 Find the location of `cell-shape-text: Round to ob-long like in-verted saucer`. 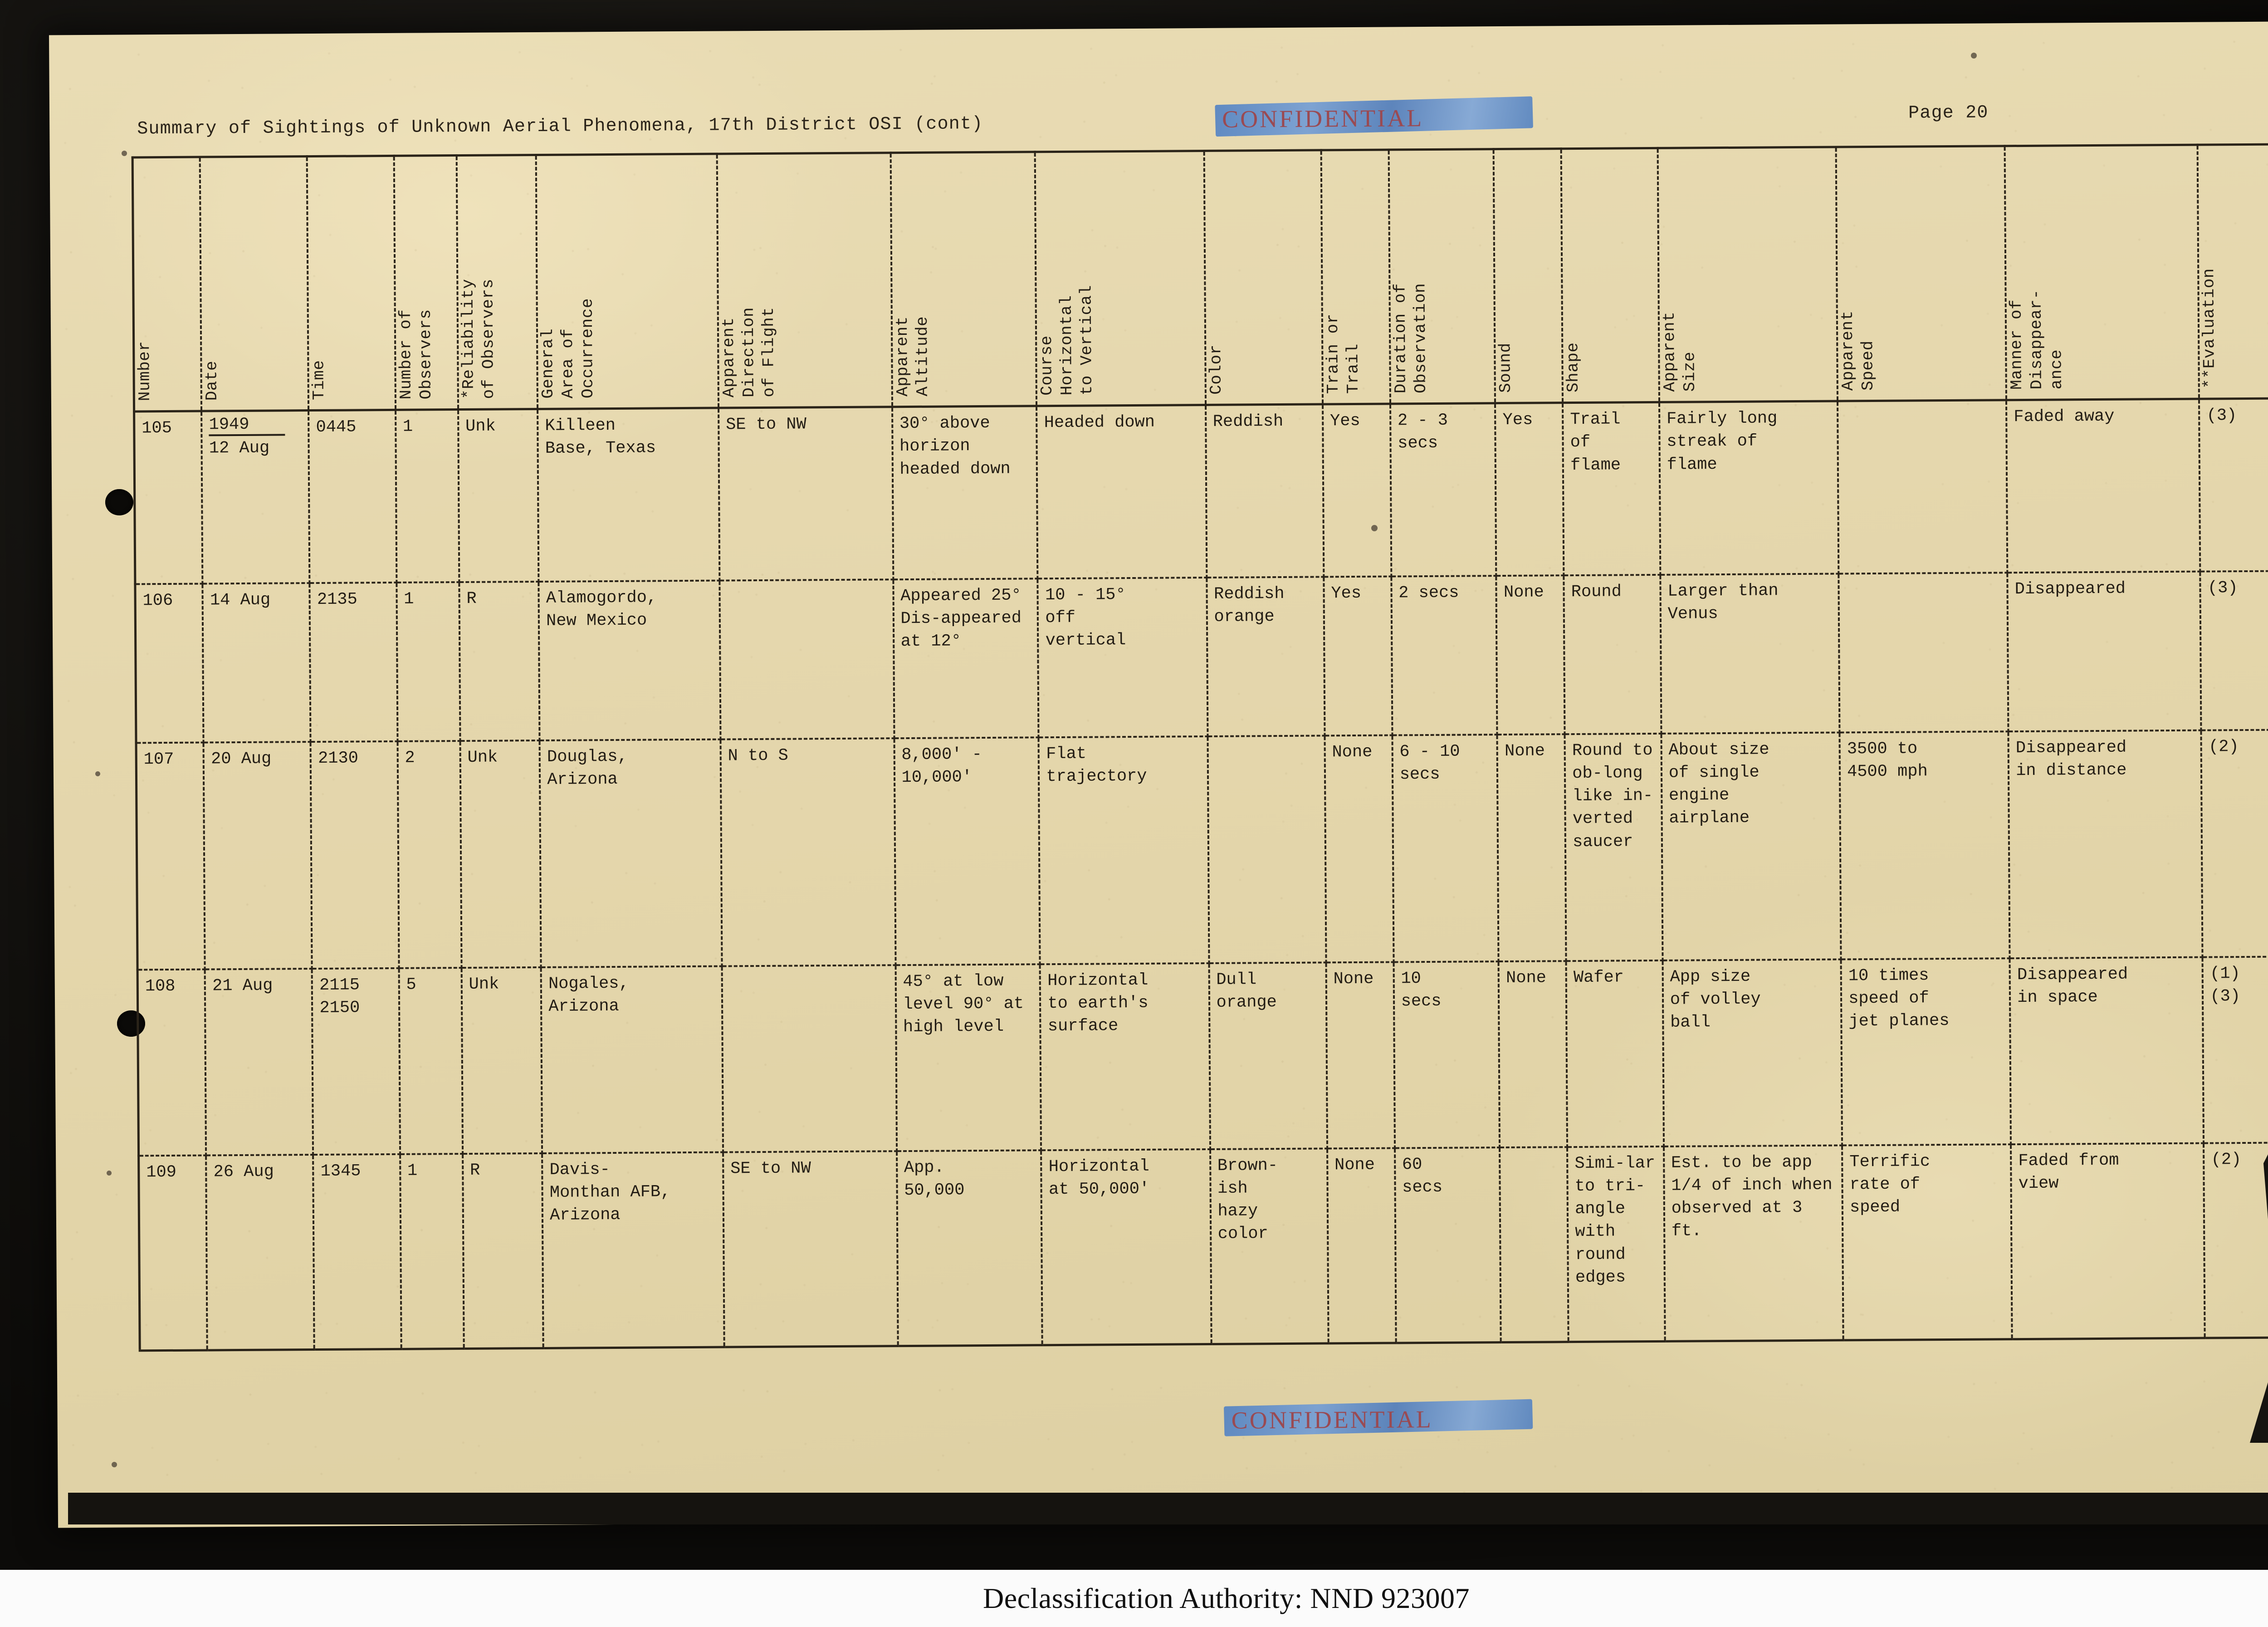

cell-shape-text: Round to ob-long like in-verted saucer is located at coordinates (1612, 796).